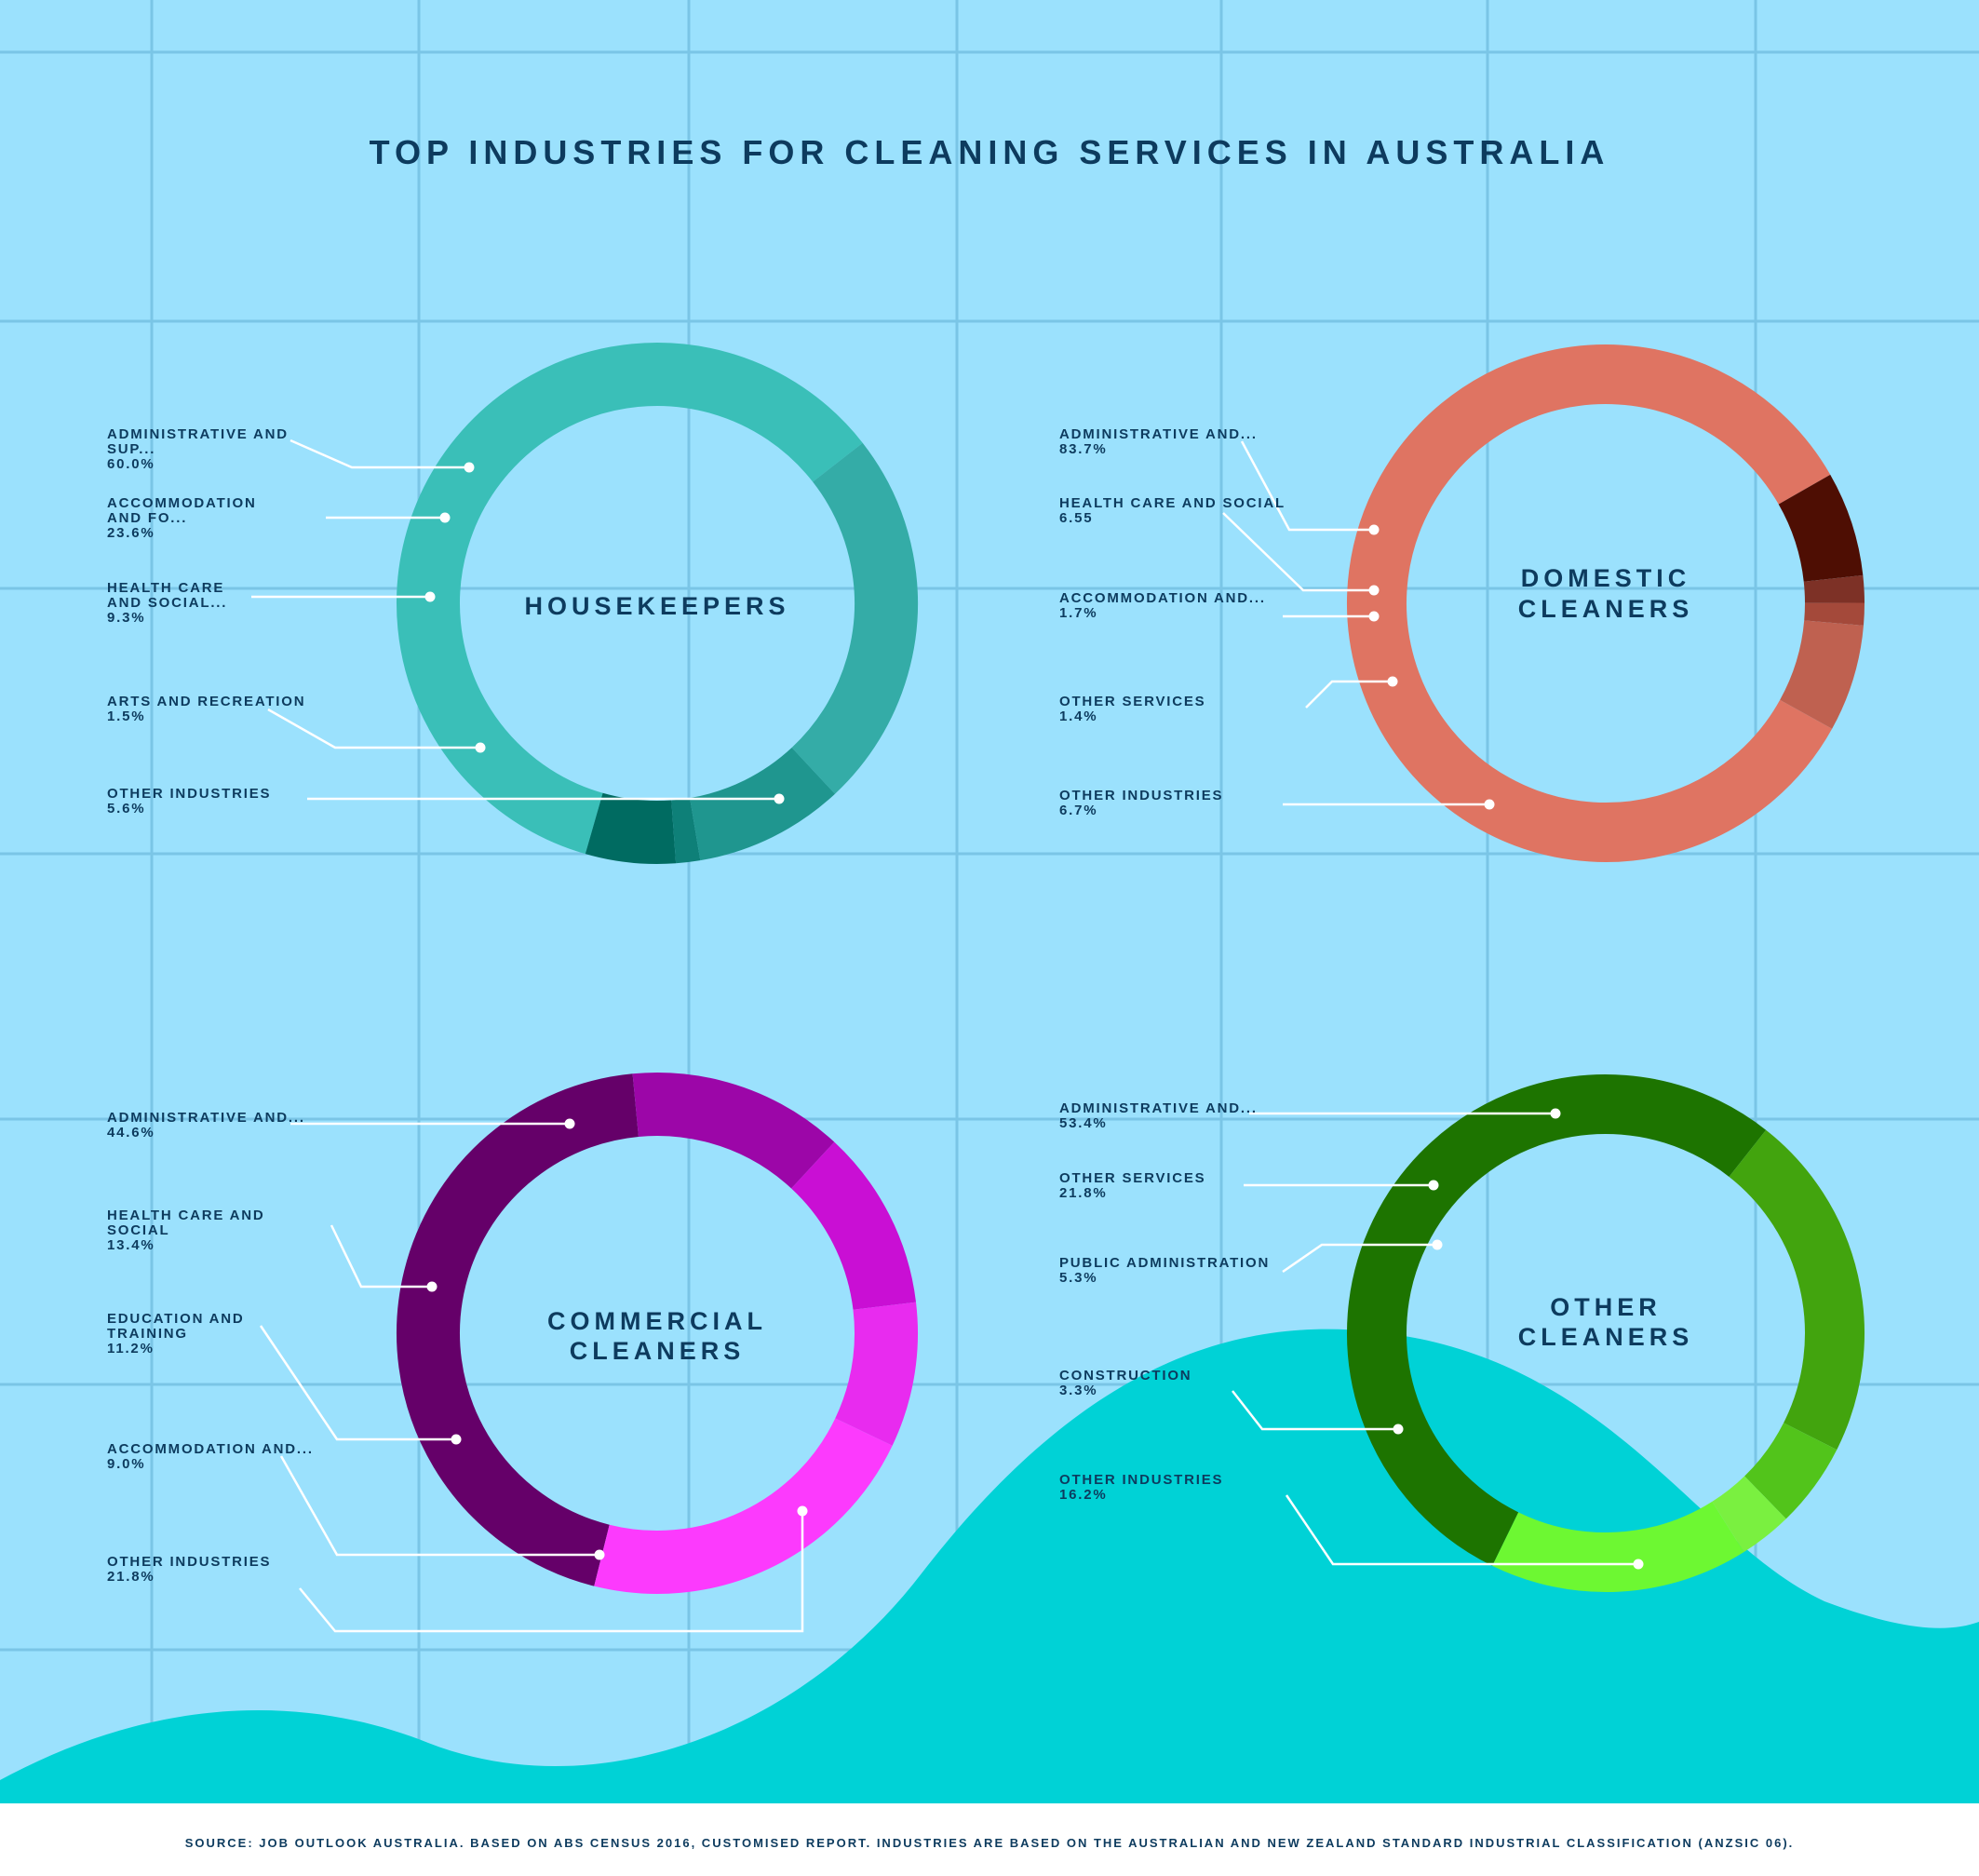  What do you see at coordinates (165, 588) in the screenshot?
I see `slice-label: HEALTH CARE` at bounding box center [165, 588].